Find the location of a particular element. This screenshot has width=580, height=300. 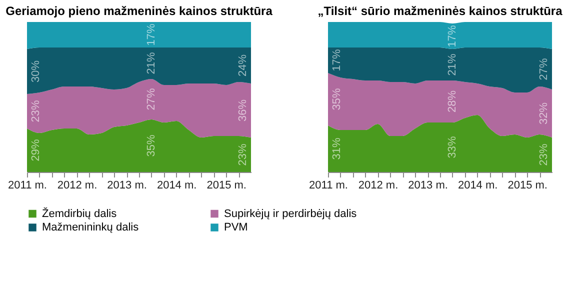

legend-label: Supirkėjų ir perdirbėjų dalis is located at coordinates (291, 214).